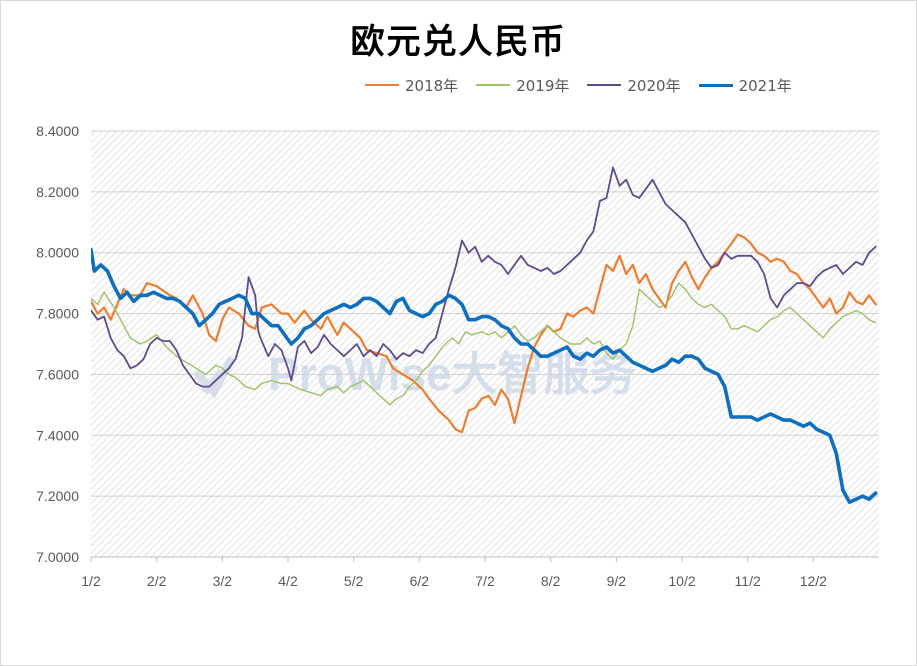 The width and height of the screenshot is (917, 666). What do you see at coordinates (157, 581) in the screenshot?
I see `x-tick-label: 2/2` at bounding box center [157, 581].